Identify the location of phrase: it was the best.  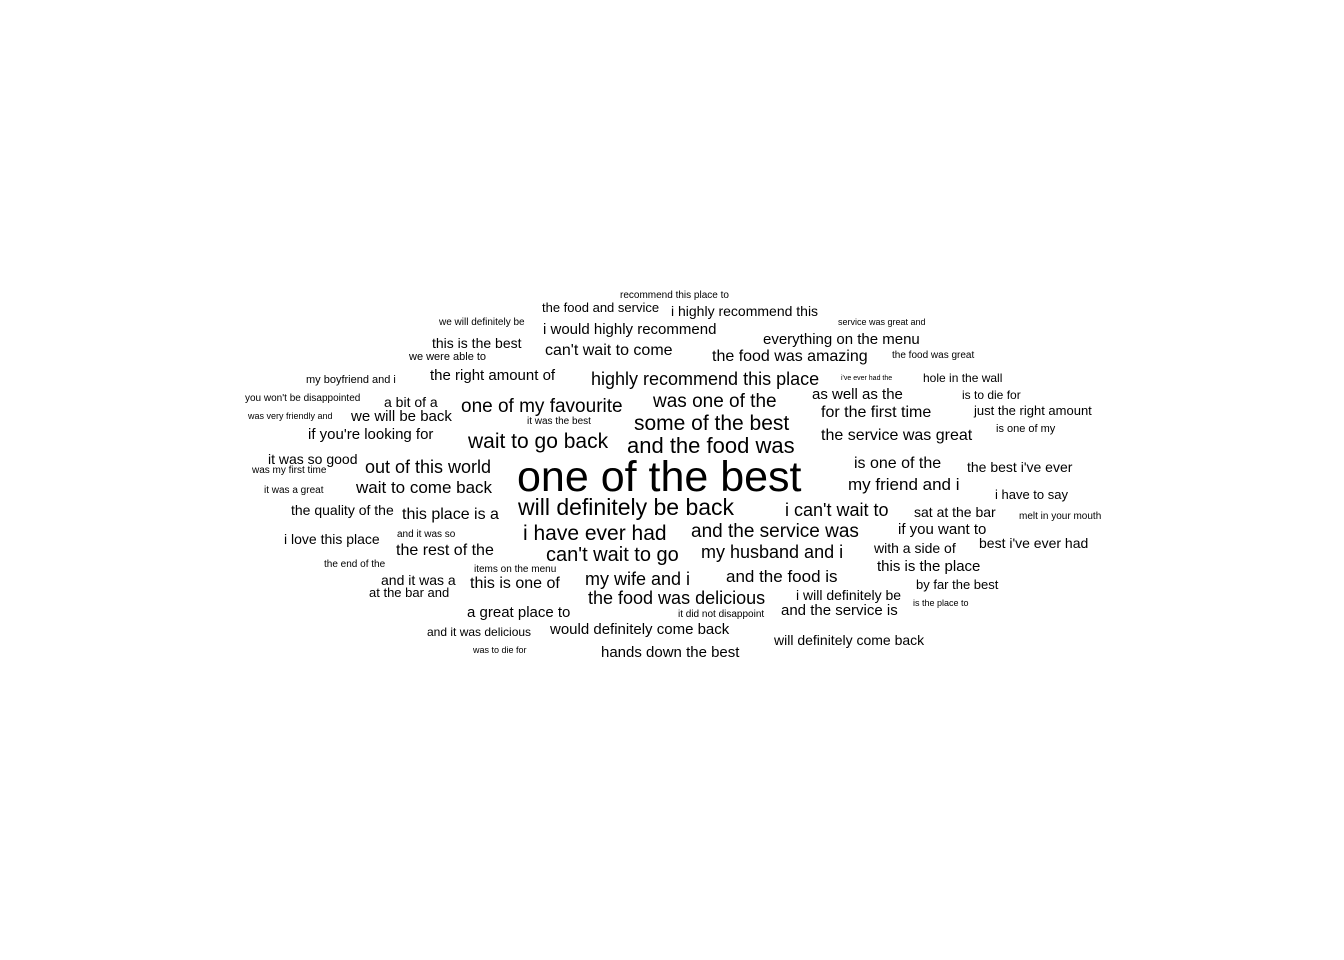
(559, 421).